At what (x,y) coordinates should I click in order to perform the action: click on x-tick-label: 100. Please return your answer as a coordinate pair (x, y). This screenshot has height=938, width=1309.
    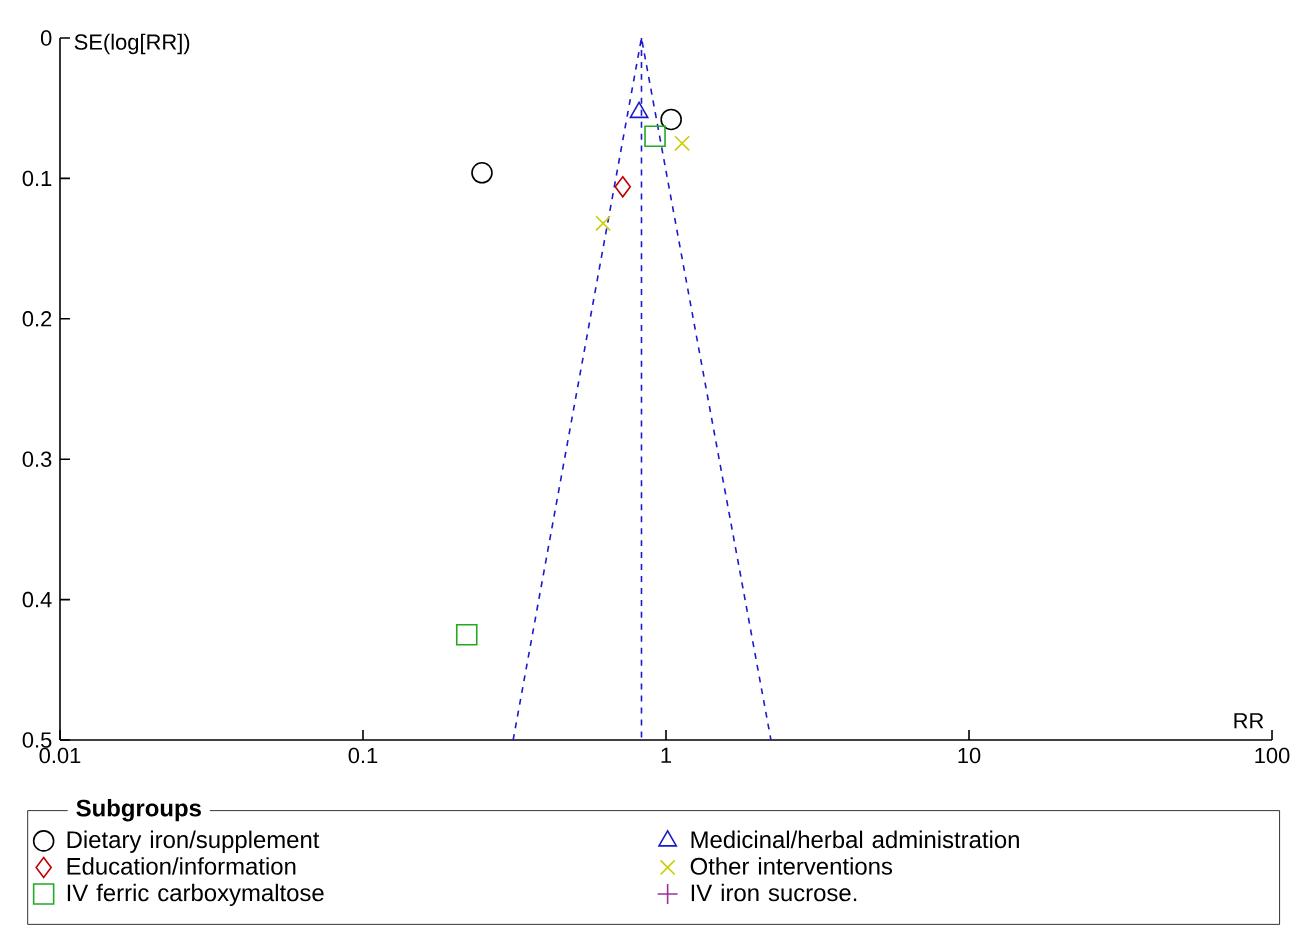
    Looking at the image, I should click on (1272, 755).